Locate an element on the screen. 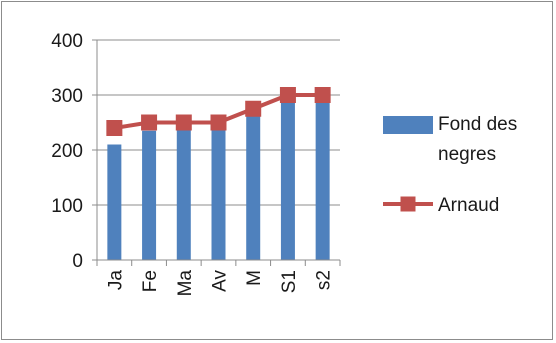 Image resolution: width=556 pixels, height=343 pixels. x-tick-label: Ma is located at coordinates (185, 283).